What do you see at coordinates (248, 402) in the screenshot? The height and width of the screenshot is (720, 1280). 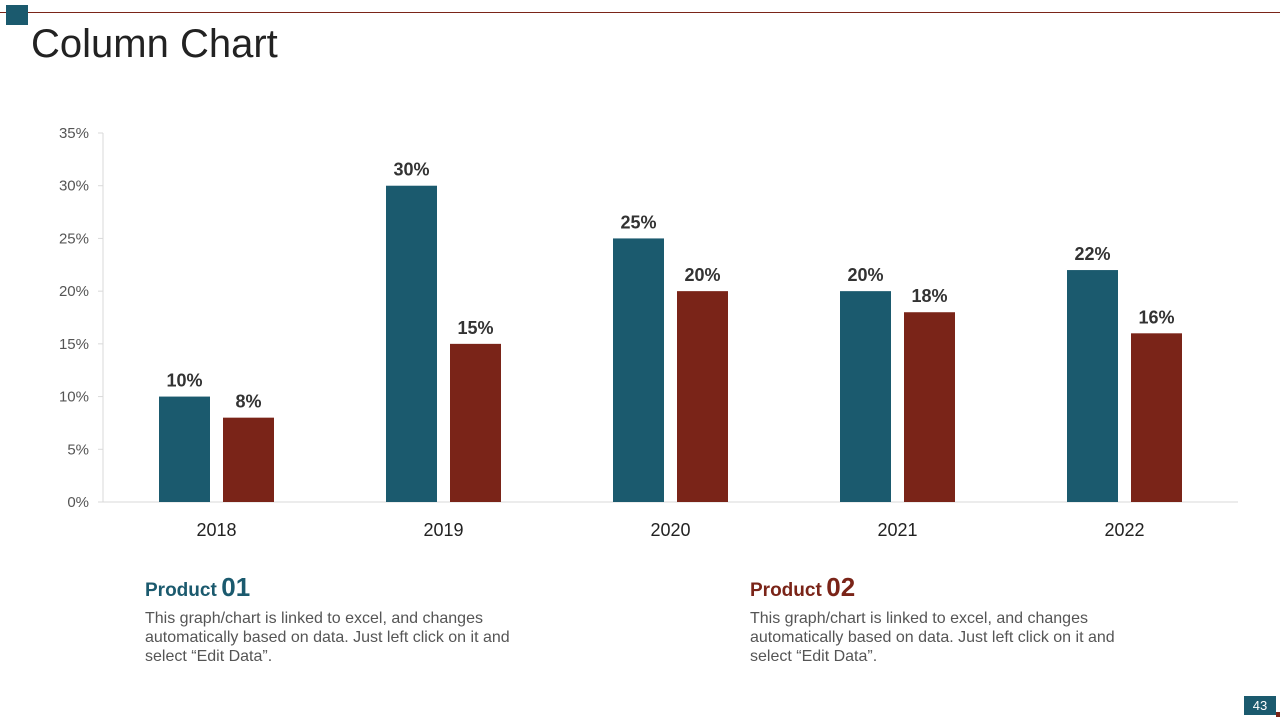 I see `data-label: 8%` at bounding box center [248, 402].